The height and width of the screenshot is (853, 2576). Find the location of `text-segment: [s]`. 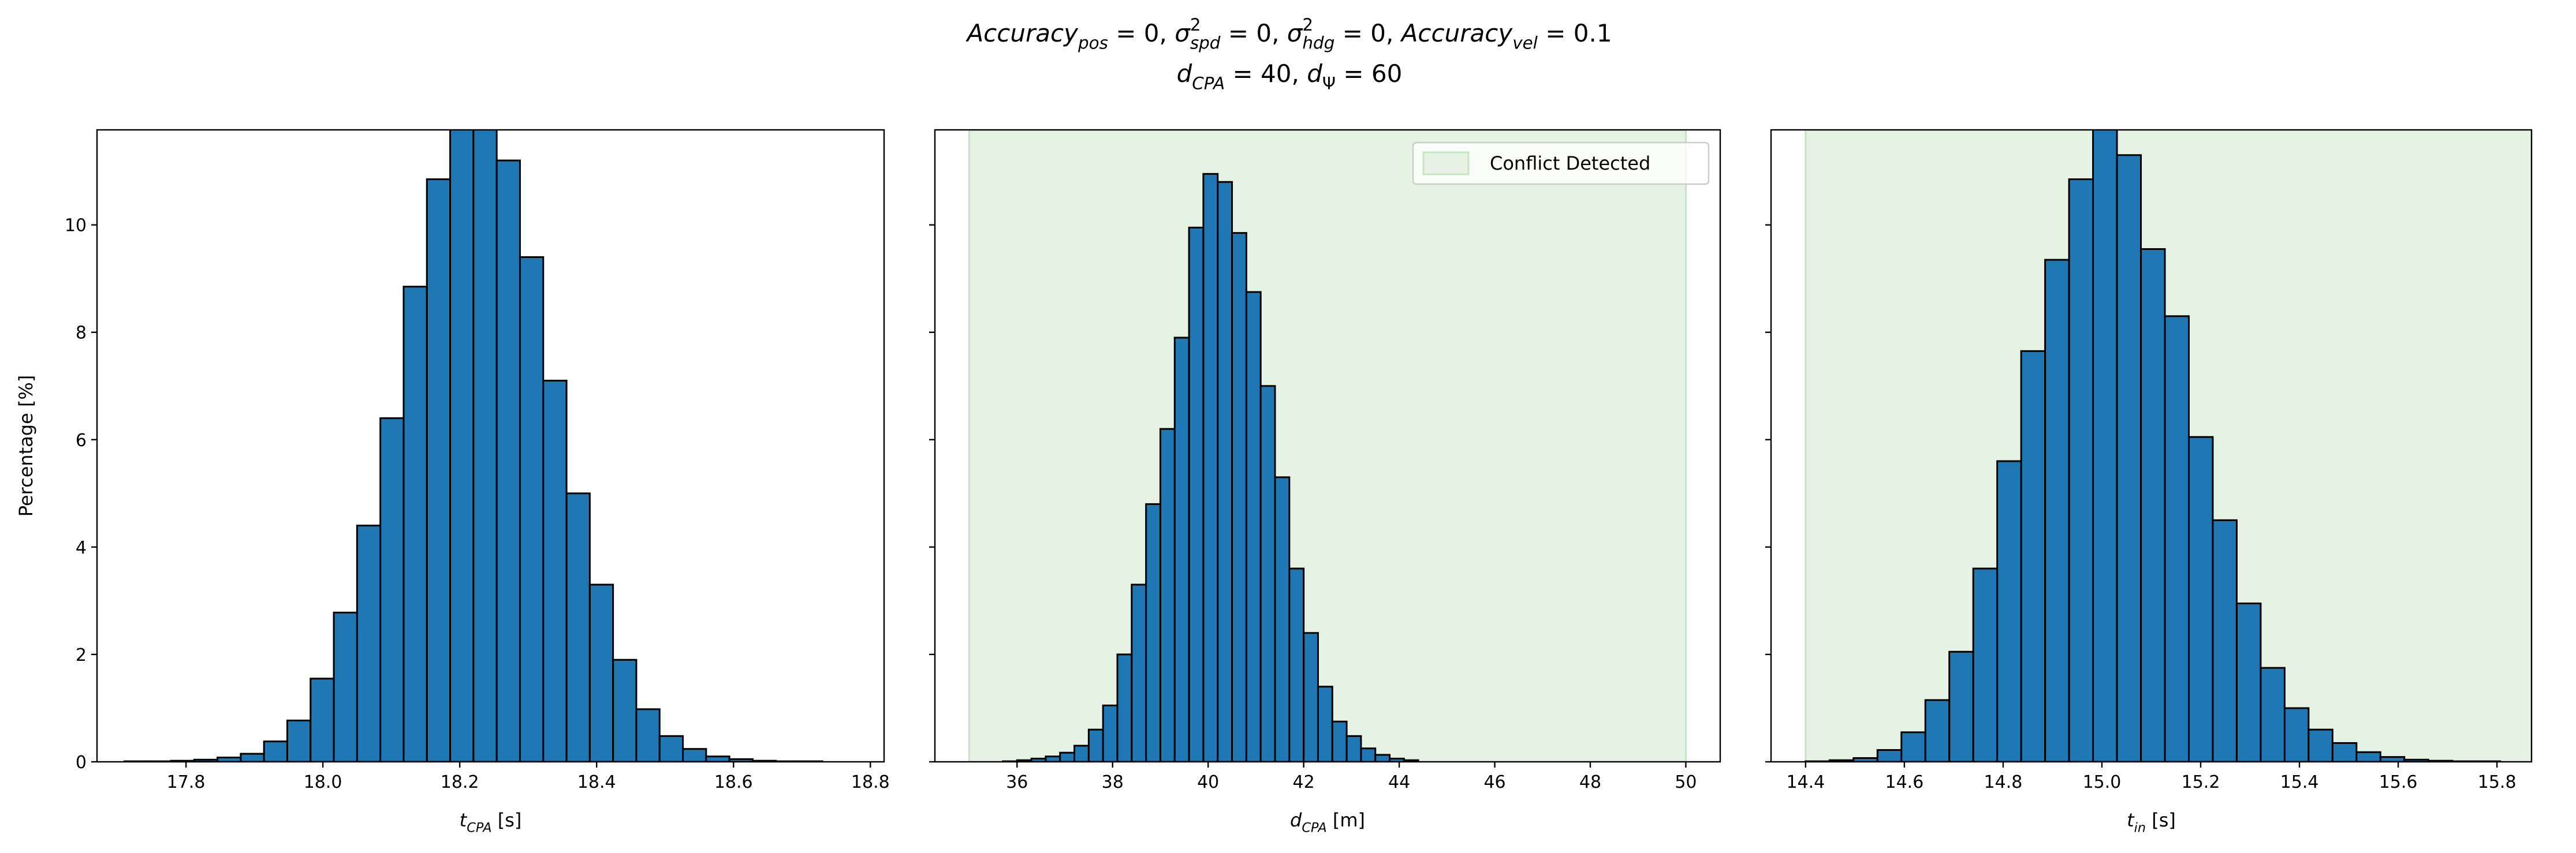

text-segment: [s] is located at coordinates (507, 820).